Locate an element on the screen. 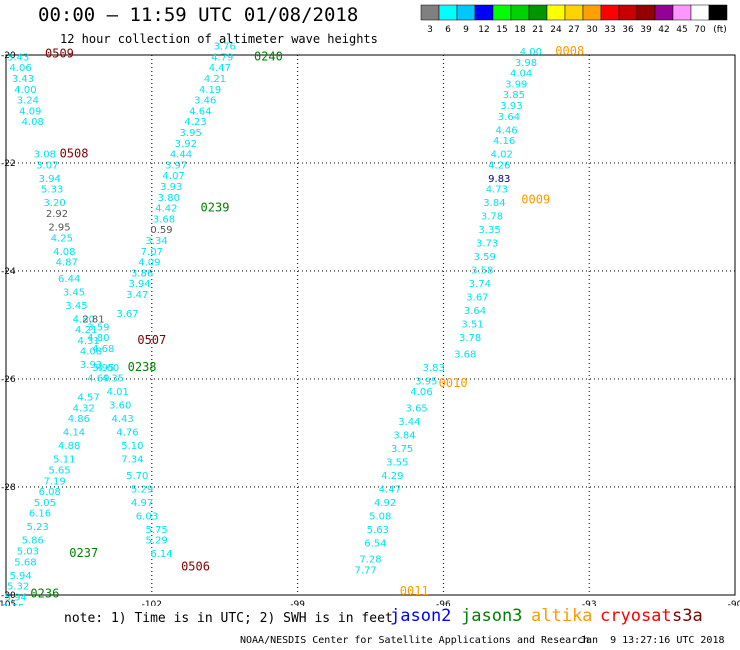  wave-height-value: 3.95 is located at coordinates (191, 133).